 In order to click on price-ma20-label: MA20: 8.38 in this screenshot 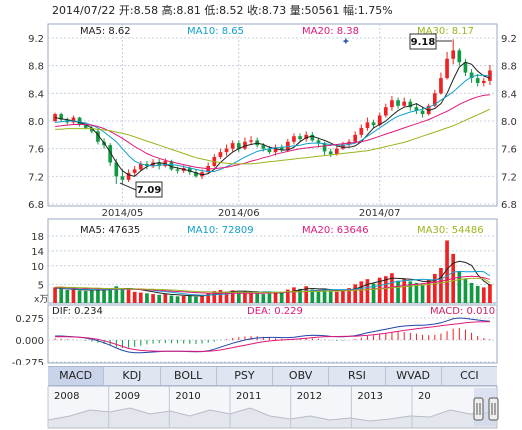, I will do `click(330, 31)`.